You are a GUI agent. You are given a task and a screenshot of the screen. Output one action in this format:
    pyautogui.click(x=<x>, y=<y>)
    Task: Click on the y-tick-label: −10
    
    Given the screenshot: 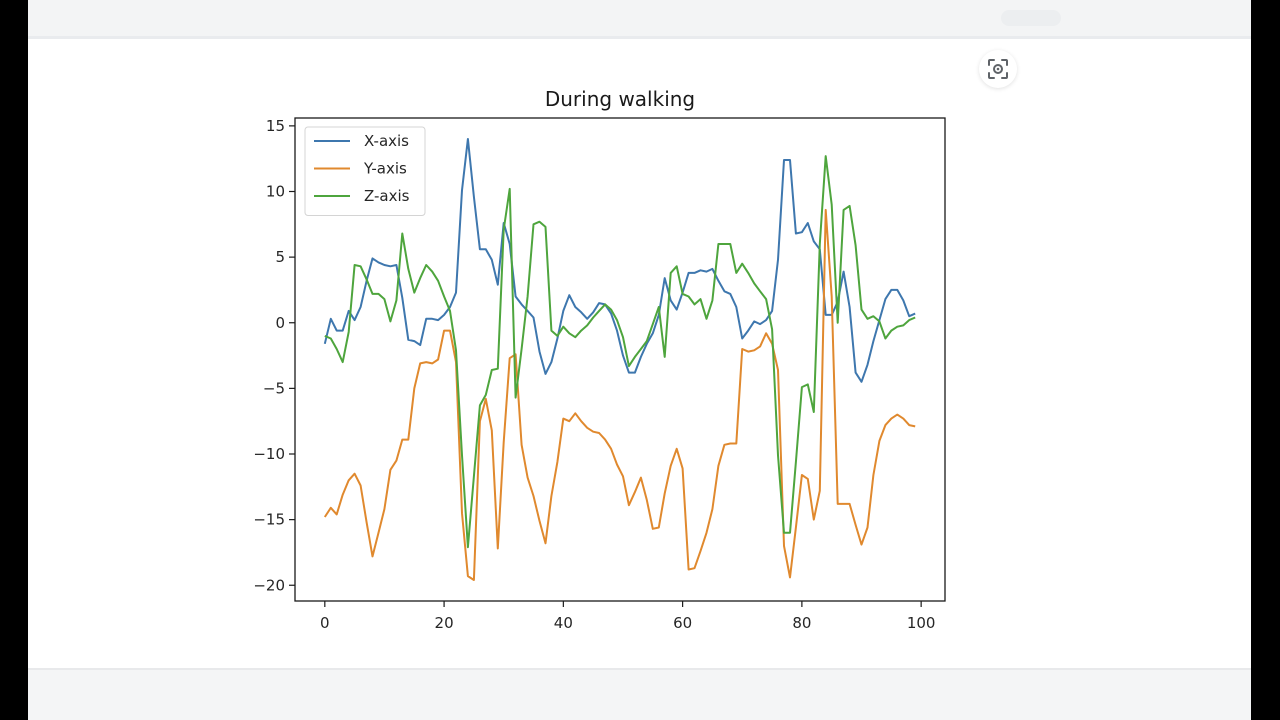 What is the action you would take?
    pyautogui.click(x=269, y=454)
    